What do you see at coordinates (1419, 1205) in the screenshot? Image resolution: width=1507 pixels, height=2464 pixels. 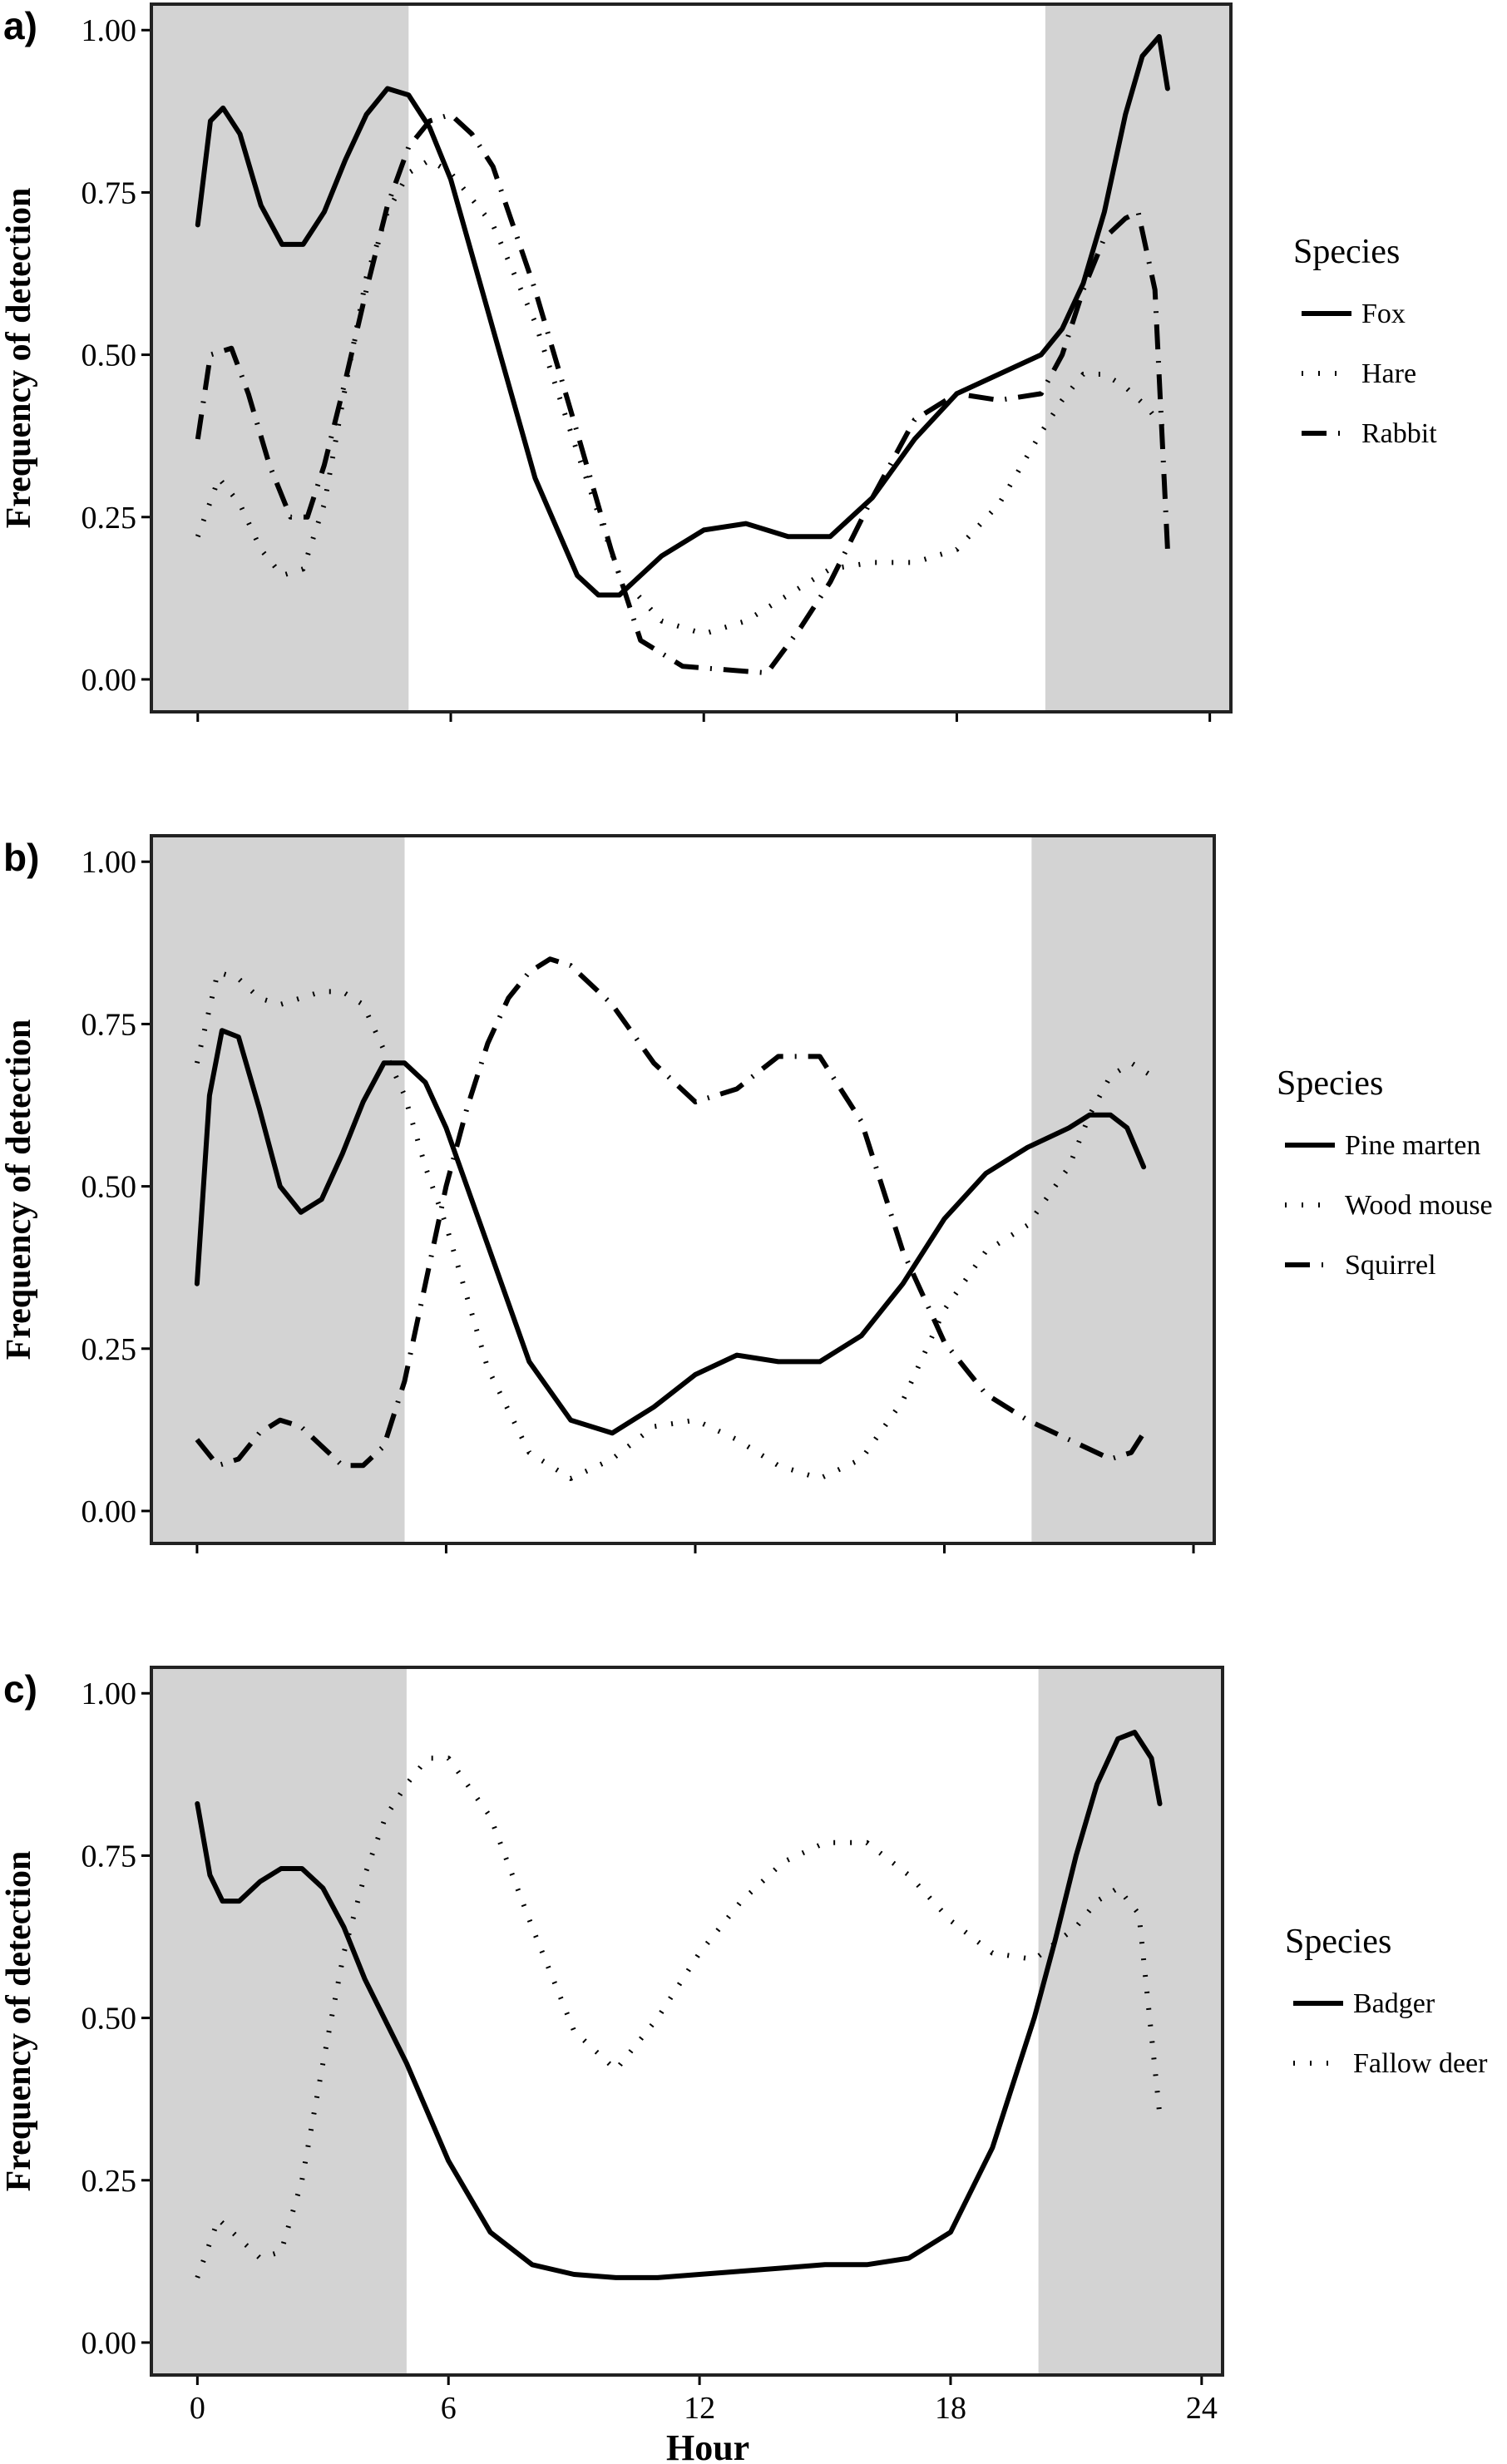 I see `legend-label: Wood mouse` at bounding box center [1419, 1205].